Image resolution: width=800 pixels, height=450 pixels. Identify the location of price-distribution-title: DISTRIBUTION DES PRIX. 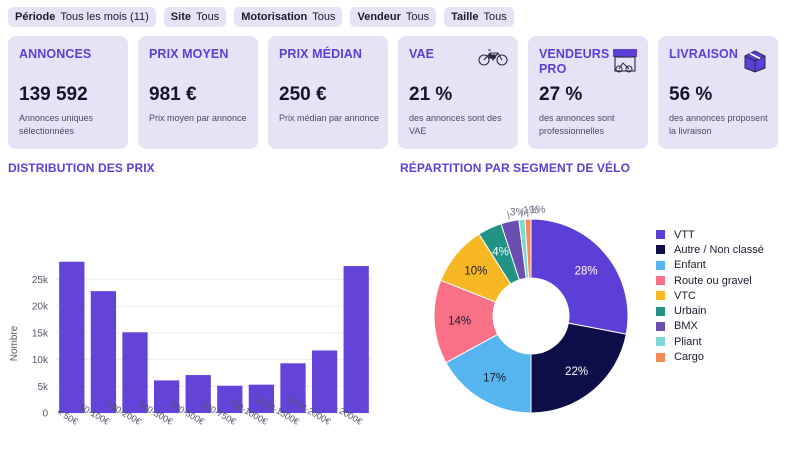
(81, 168).